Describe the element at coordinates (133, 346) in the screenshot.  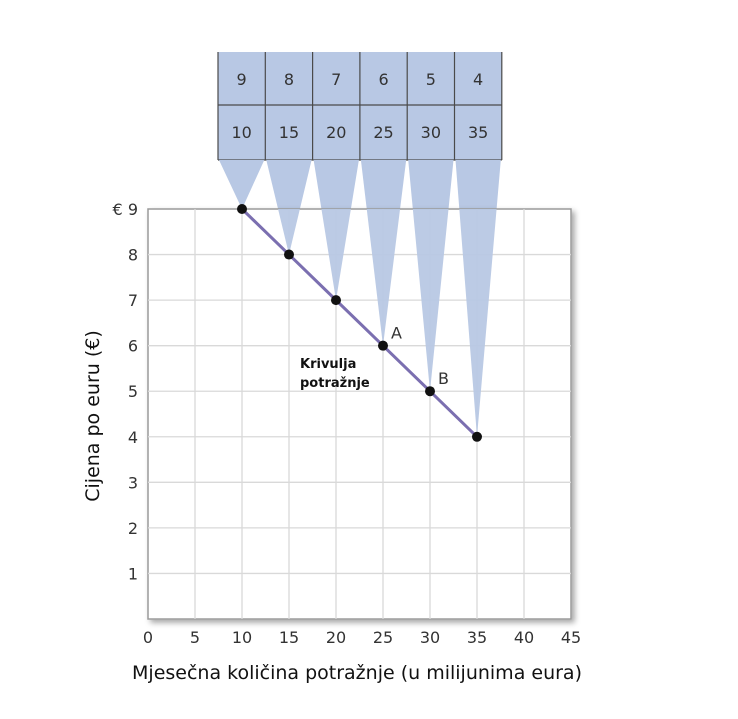
I see `y-tick-label: 6` at that location.